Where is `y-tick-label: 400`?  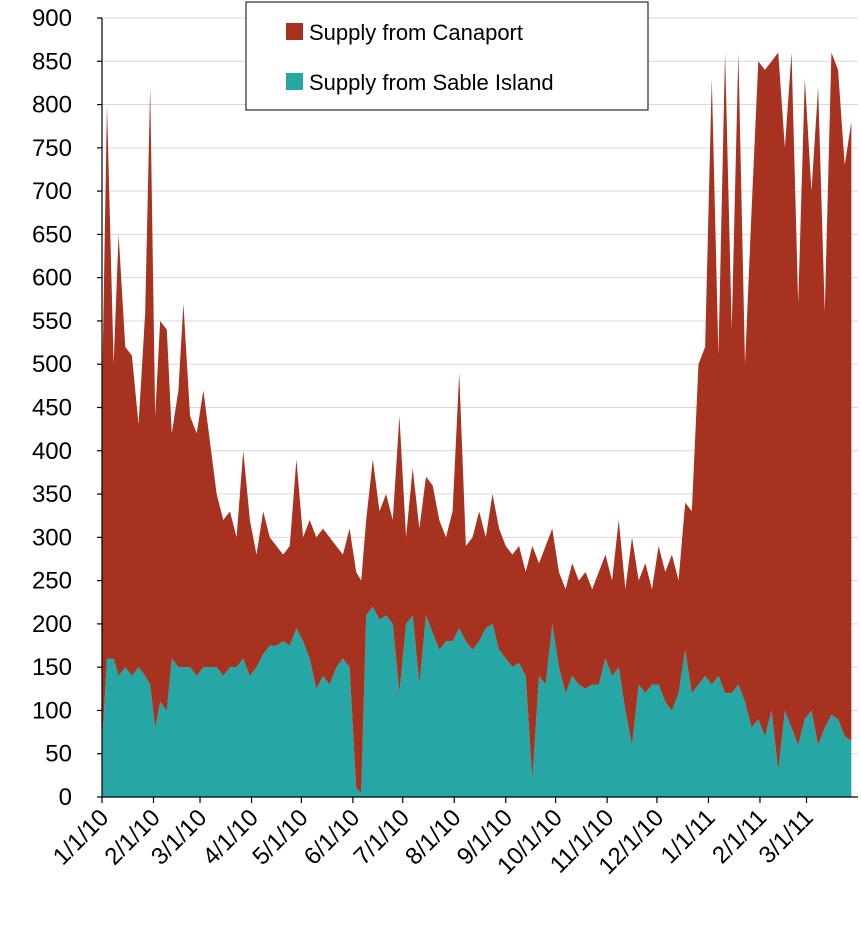
y-tick-label: 400 is located at coordinates (52, 451).